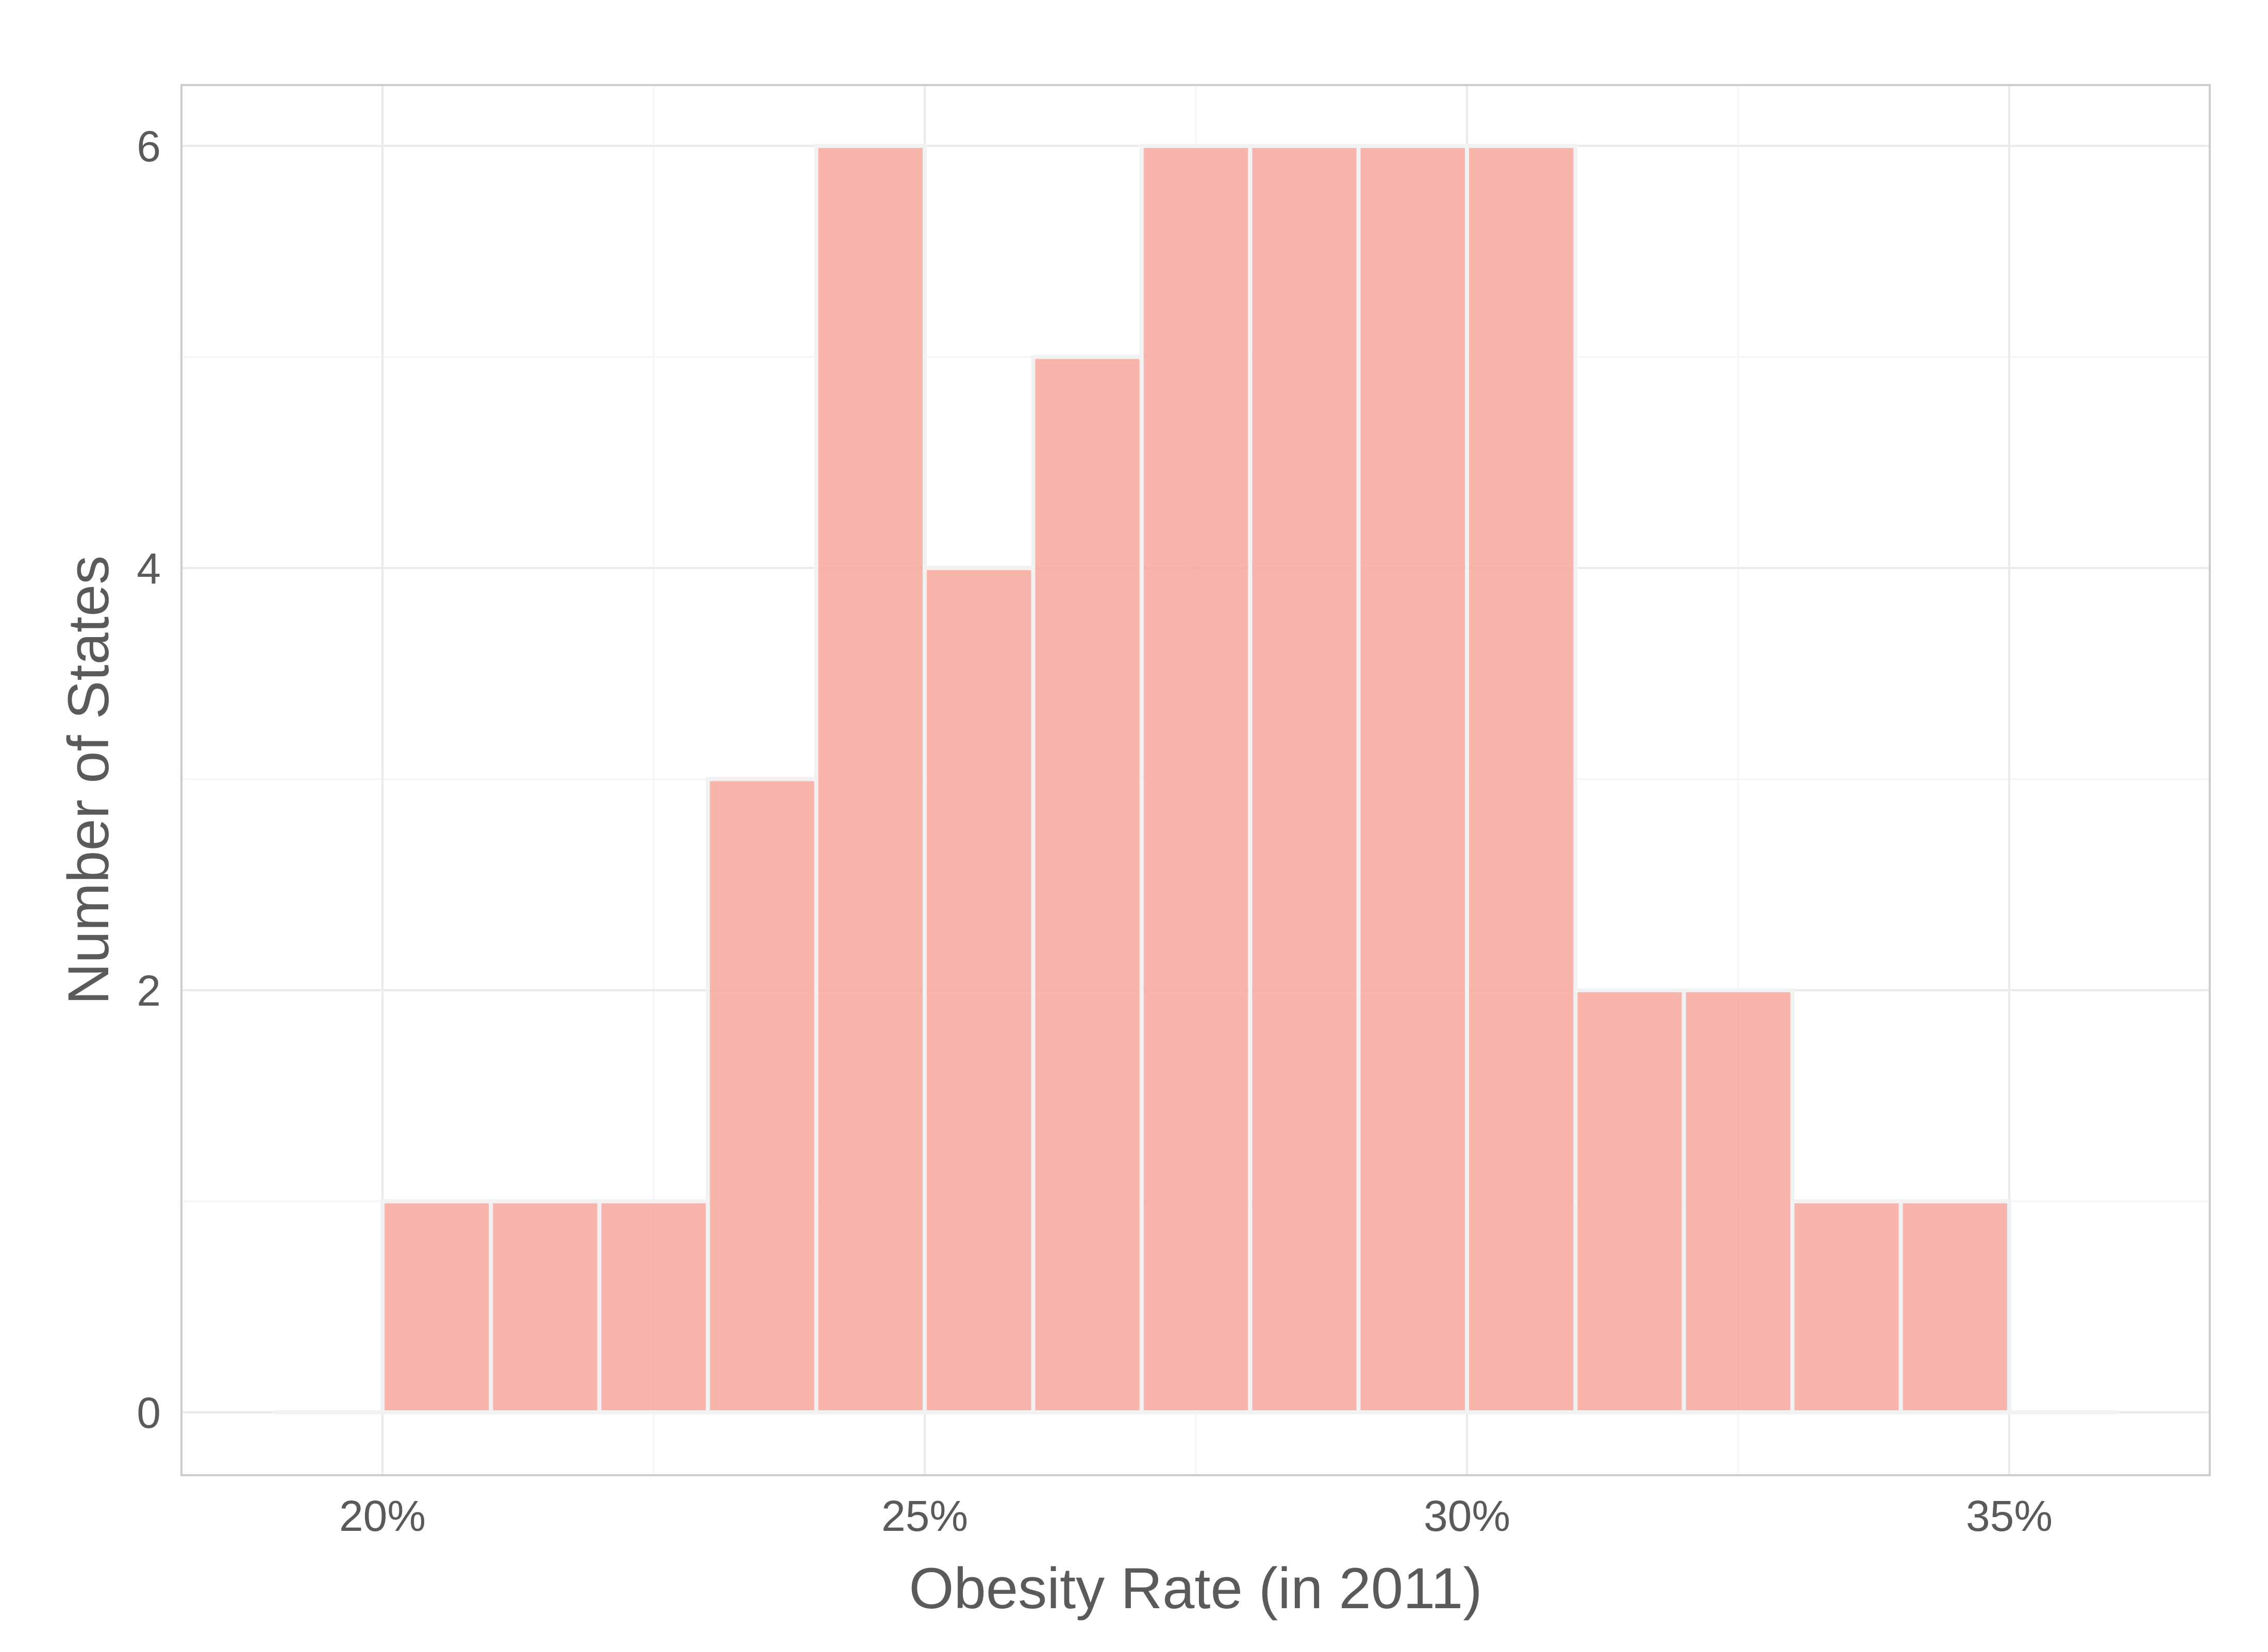  Describe the element at coordinates (149, 569) in the screenshot. I see `y-tick-label: 4` at that location.